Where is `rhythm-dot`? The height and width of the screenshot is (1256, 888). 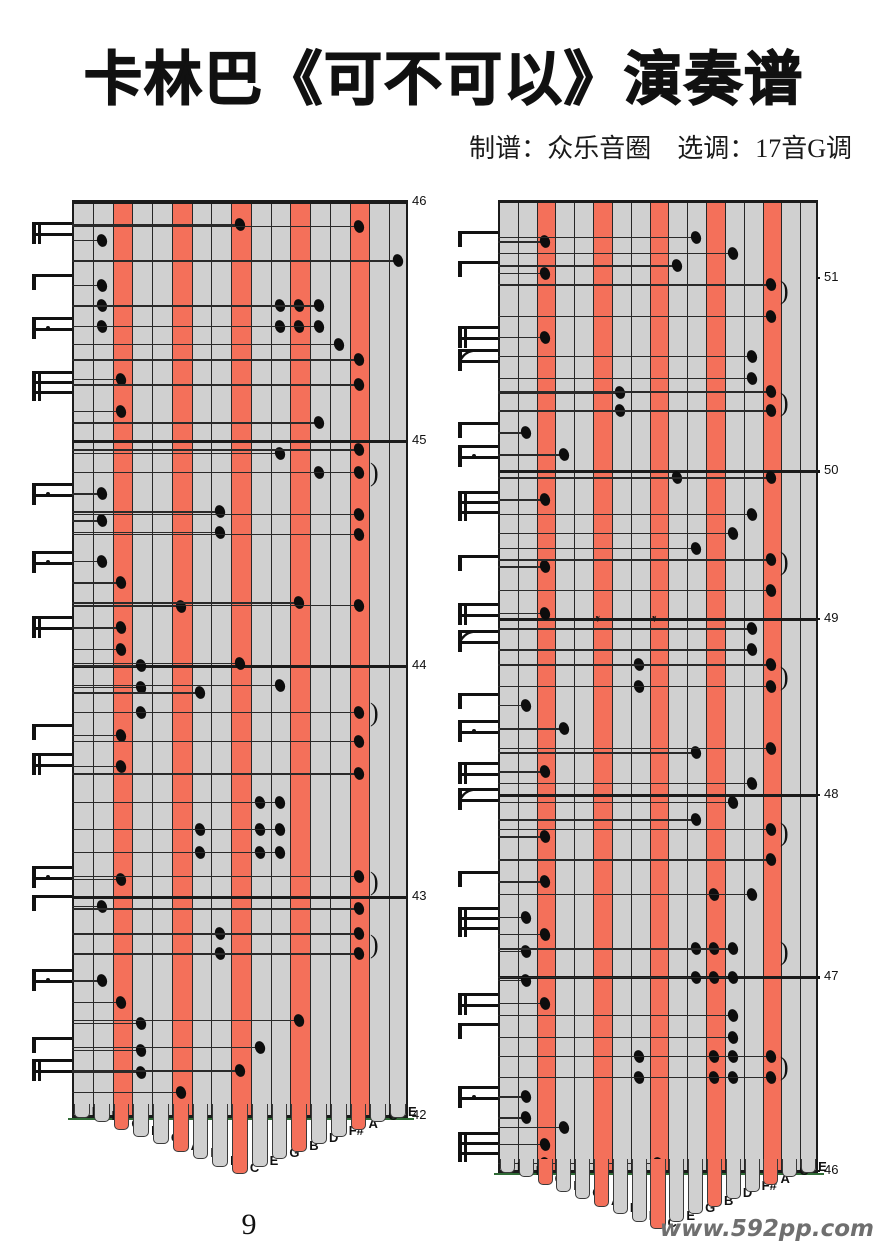 rhythm-dot is located at coordinates (48, 494).